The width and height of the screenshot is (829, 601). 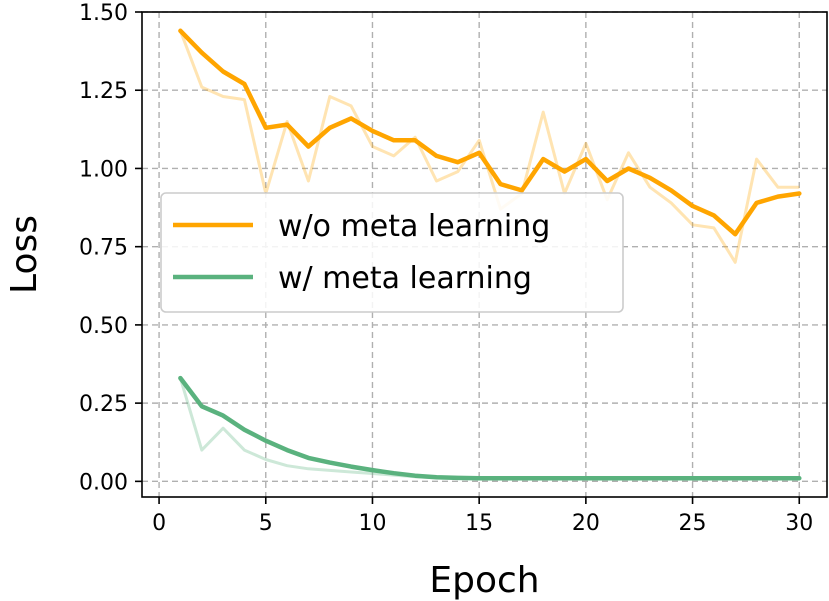 What do you see at coordinates (103, 404) in the screenshot?
I see `y-tick-label: 0.25` at bounding box center [103, 404].